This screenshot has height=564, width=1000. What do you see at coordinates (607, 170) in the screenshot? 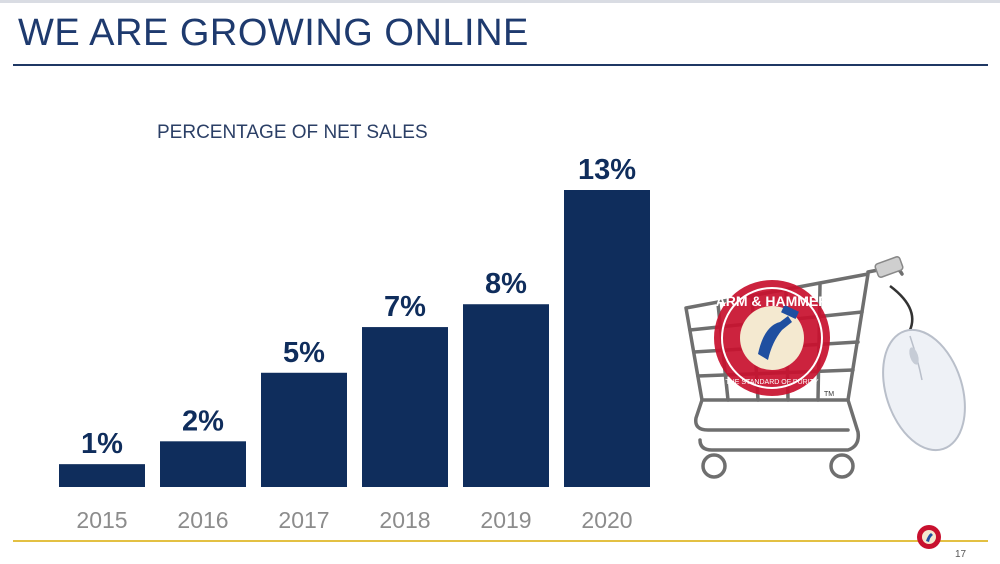
I see `value-label-2020: 13%` at bounding box center [607, 170].